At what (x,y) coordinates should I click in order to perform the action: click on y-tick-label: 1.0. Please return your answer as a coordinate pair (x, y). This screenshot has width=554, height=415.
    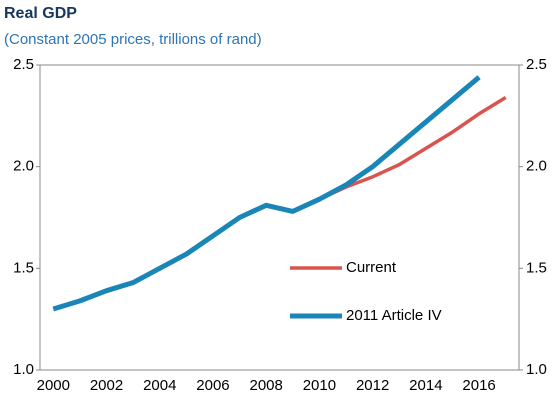
    Looking at the image, I should click on (23, 369).